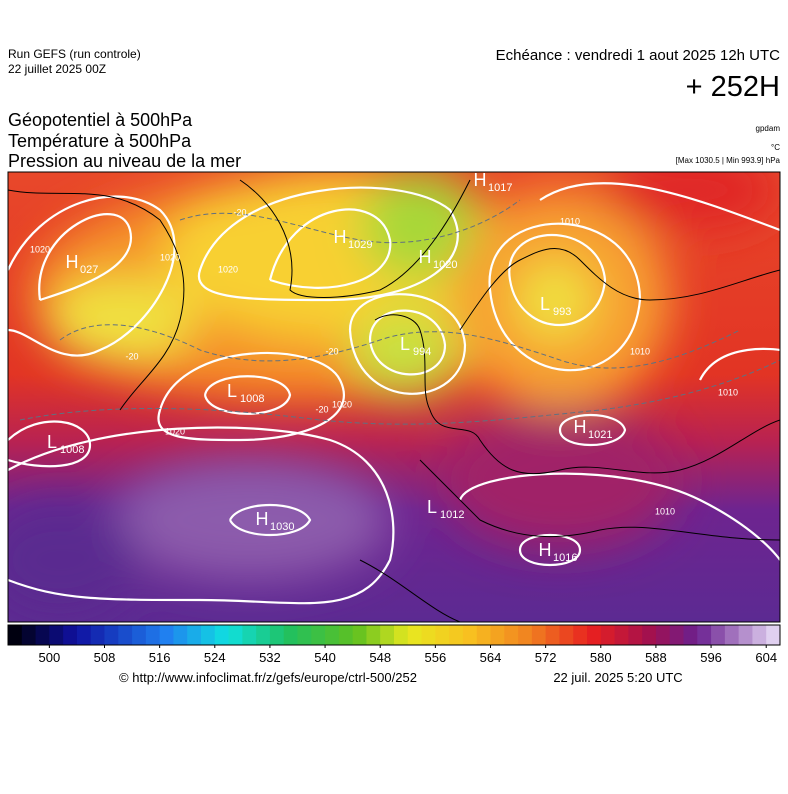 The height and width of the screenshot is (794, 788). What do you see at coordinates (50, 657) in the screenshot?
I see `colorbar-tick-label: 500` at bounding box center [50, 657].